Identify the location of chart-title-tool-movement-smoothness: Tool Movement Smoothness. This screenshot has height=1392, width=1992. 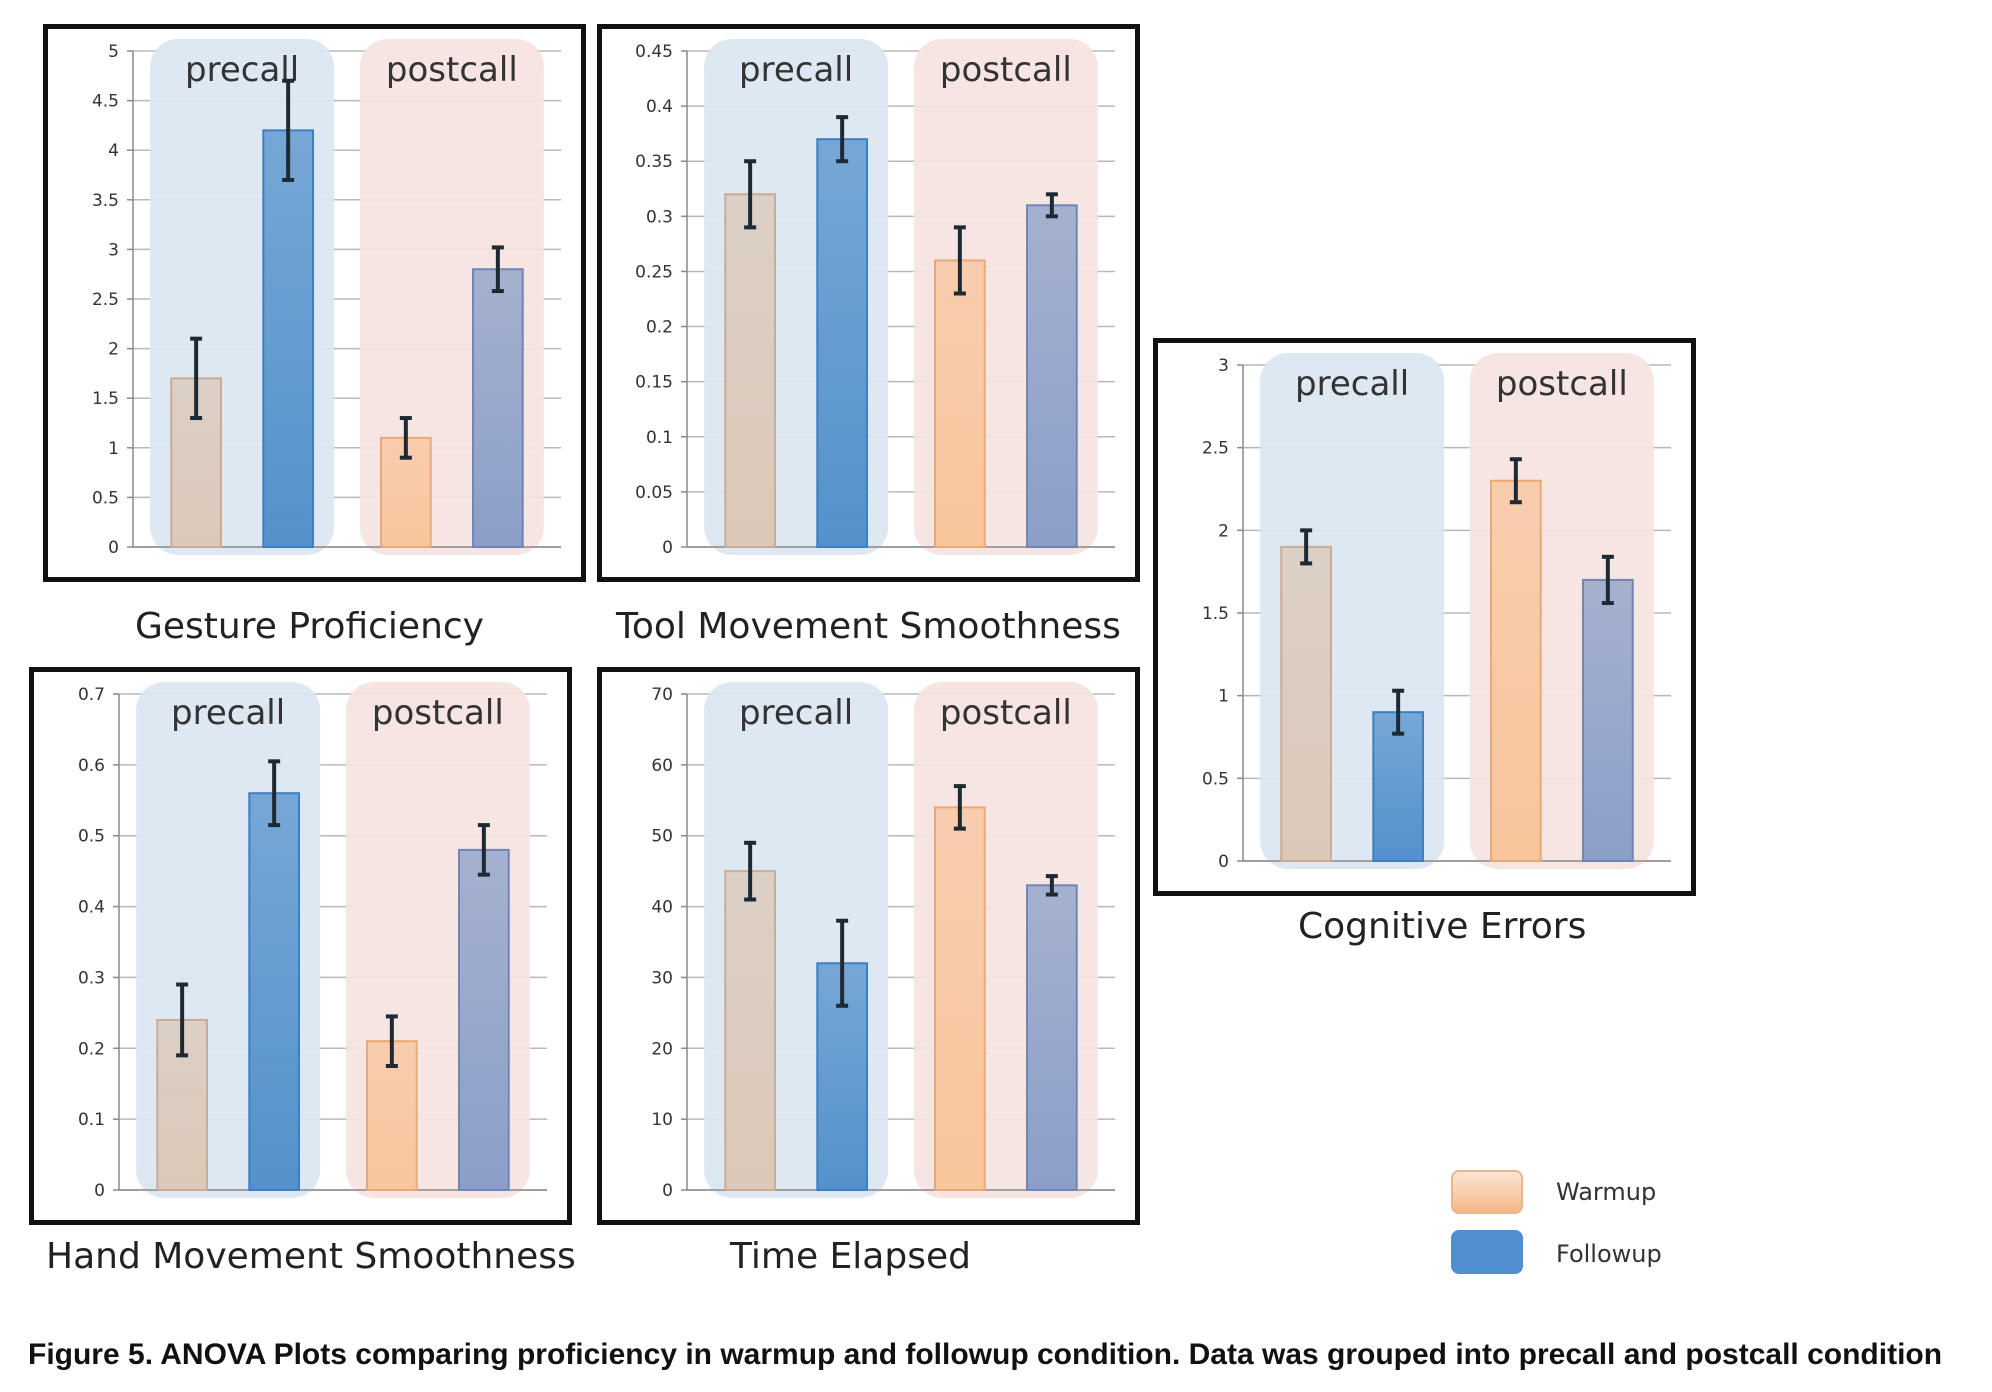
(868, 626).